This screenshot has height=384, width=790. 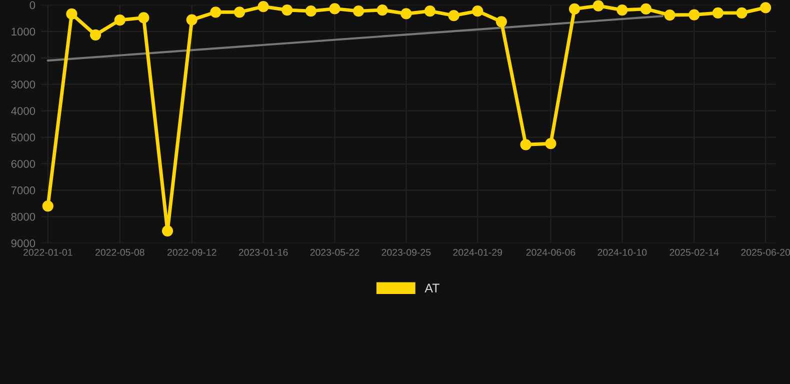 What do you see at coordinates (551, 252) in the screenshot?
I see `x-tick-label: 2024-06-06` at bounding box center [551, 252].